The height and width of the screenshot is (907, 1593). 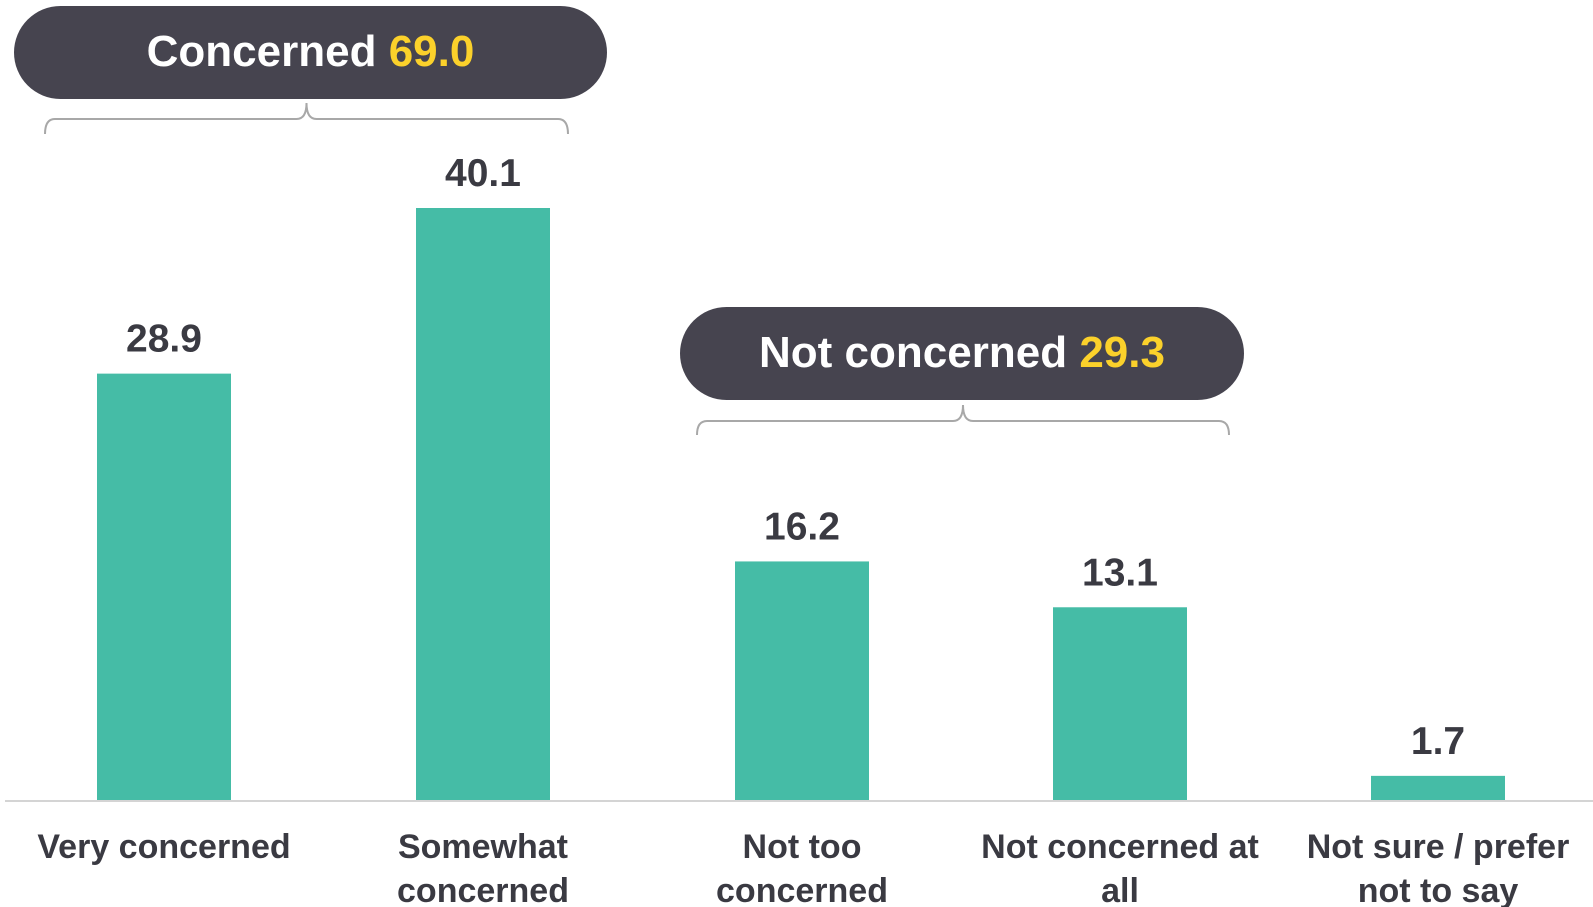 What do you see at coordinates (1120, 572) in the screenshot?
I see `bar-value-label-3: 13.1` at bounding box center [1120, 572].